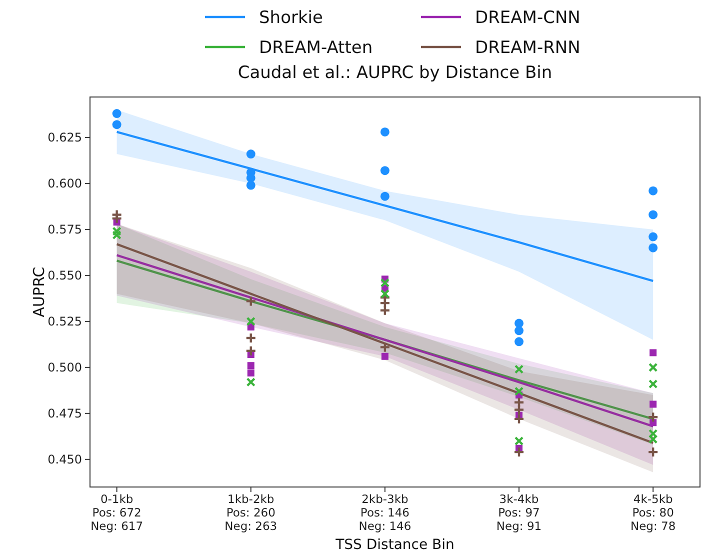 This screenshot has height=551, width=708. Describe the element at coordinates (527, 48) in the screenshot. I see `legend-label: DREAM-RNN` at that location.